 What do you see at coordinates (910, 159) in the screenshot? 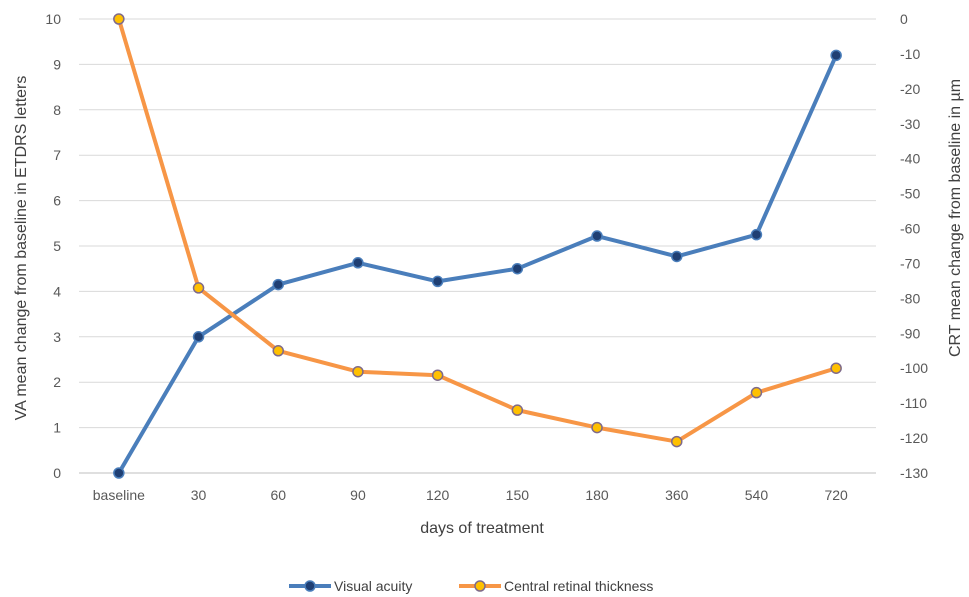
I see `right-tick-label: -40` at bounding box center [910, 159].